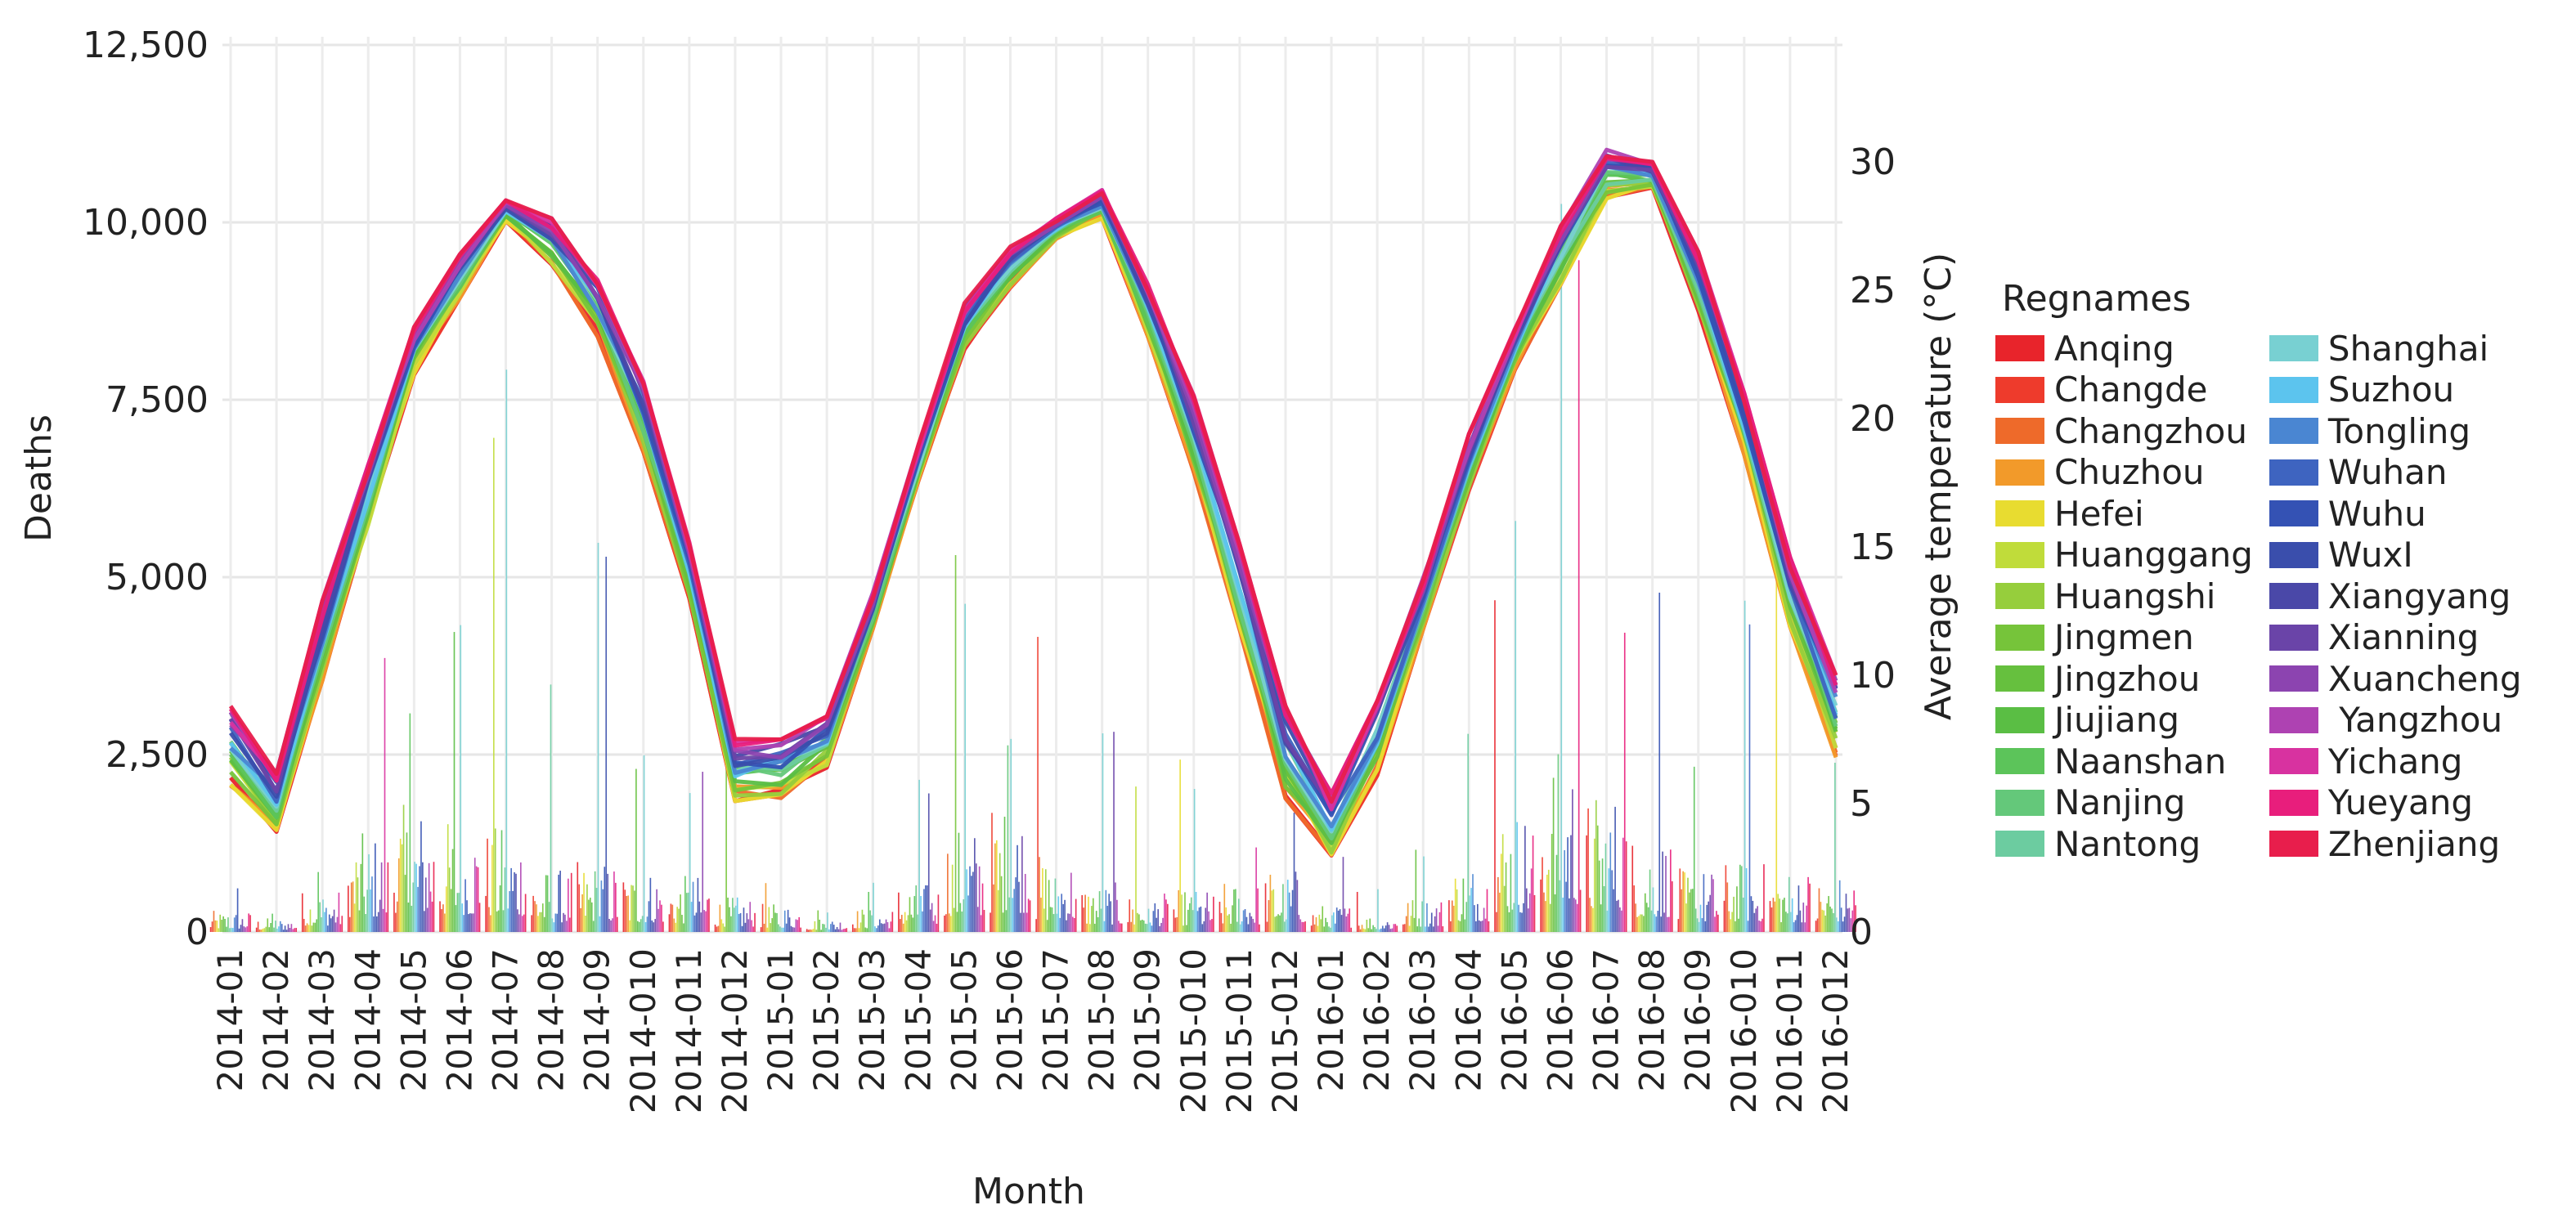  I want to click on y2tick-label-3: 15, so click(1873, 547).